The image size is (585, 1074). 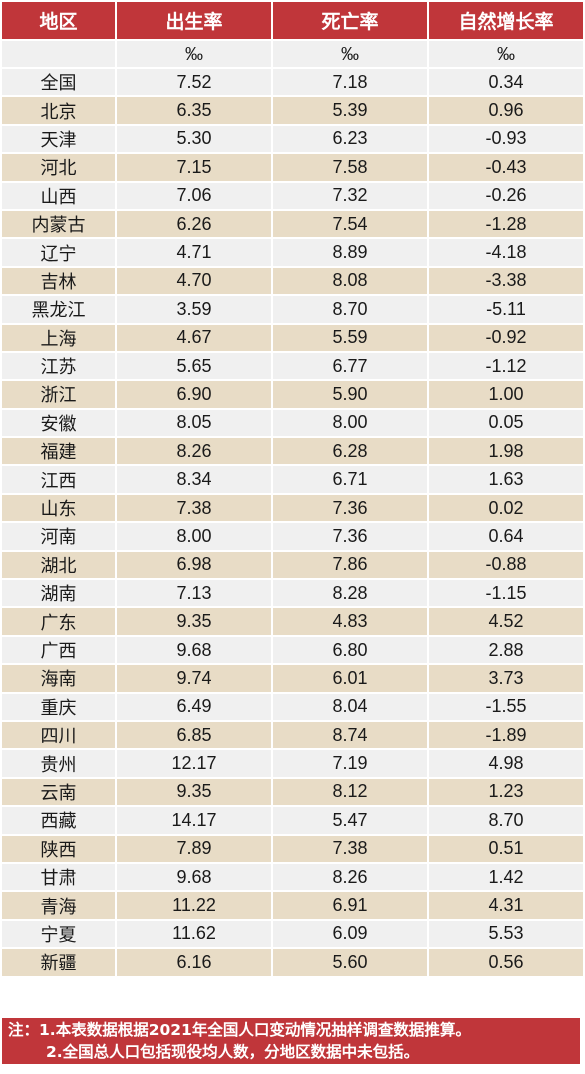 I want to click on region-cell: 新疆, so click(x=58, y=962).